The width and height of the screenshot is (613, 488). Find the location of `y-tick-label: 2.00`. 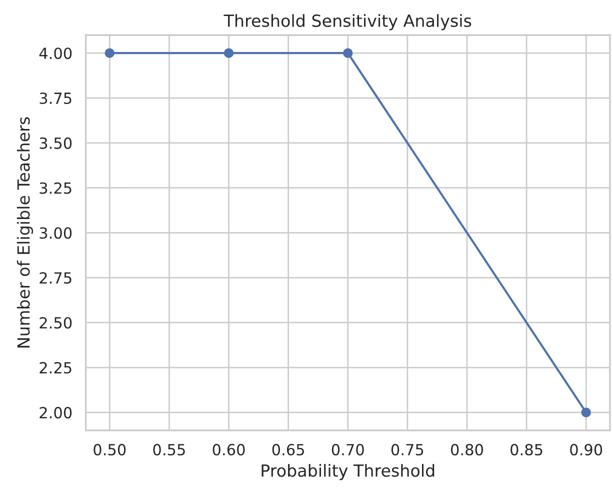

y-tick-label: 2.00 is located at coordinates (56, 412).